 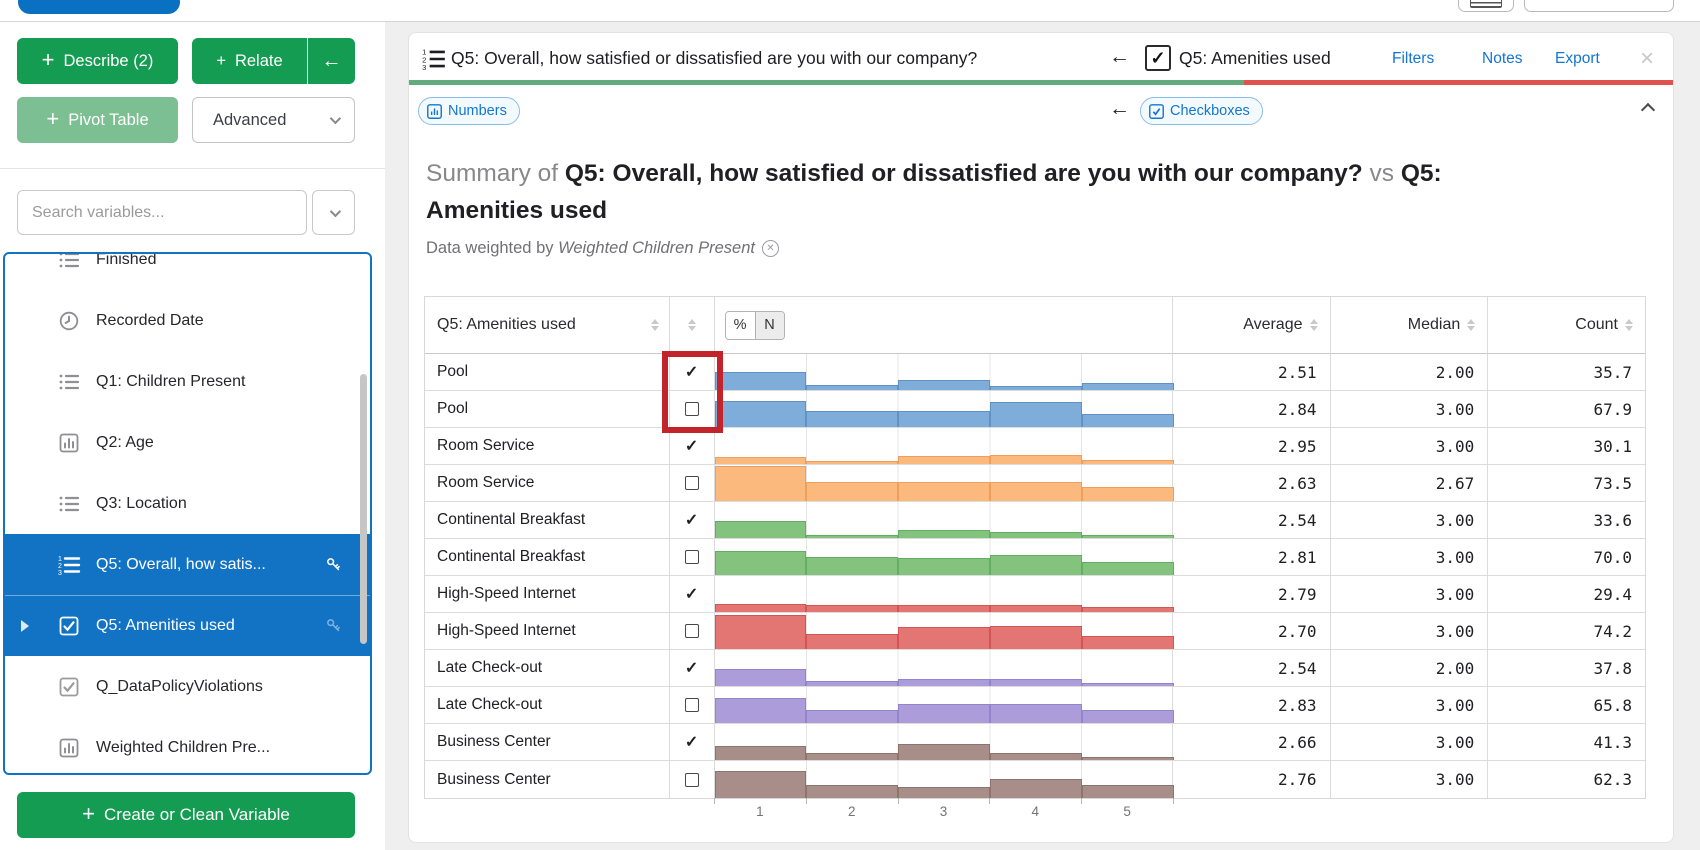 What do you see at coordinates (187, 381) in the screenshot?
I see `sidebar-item-q1-children-present: Q1: Children Present` at bounding box center [187, 381].